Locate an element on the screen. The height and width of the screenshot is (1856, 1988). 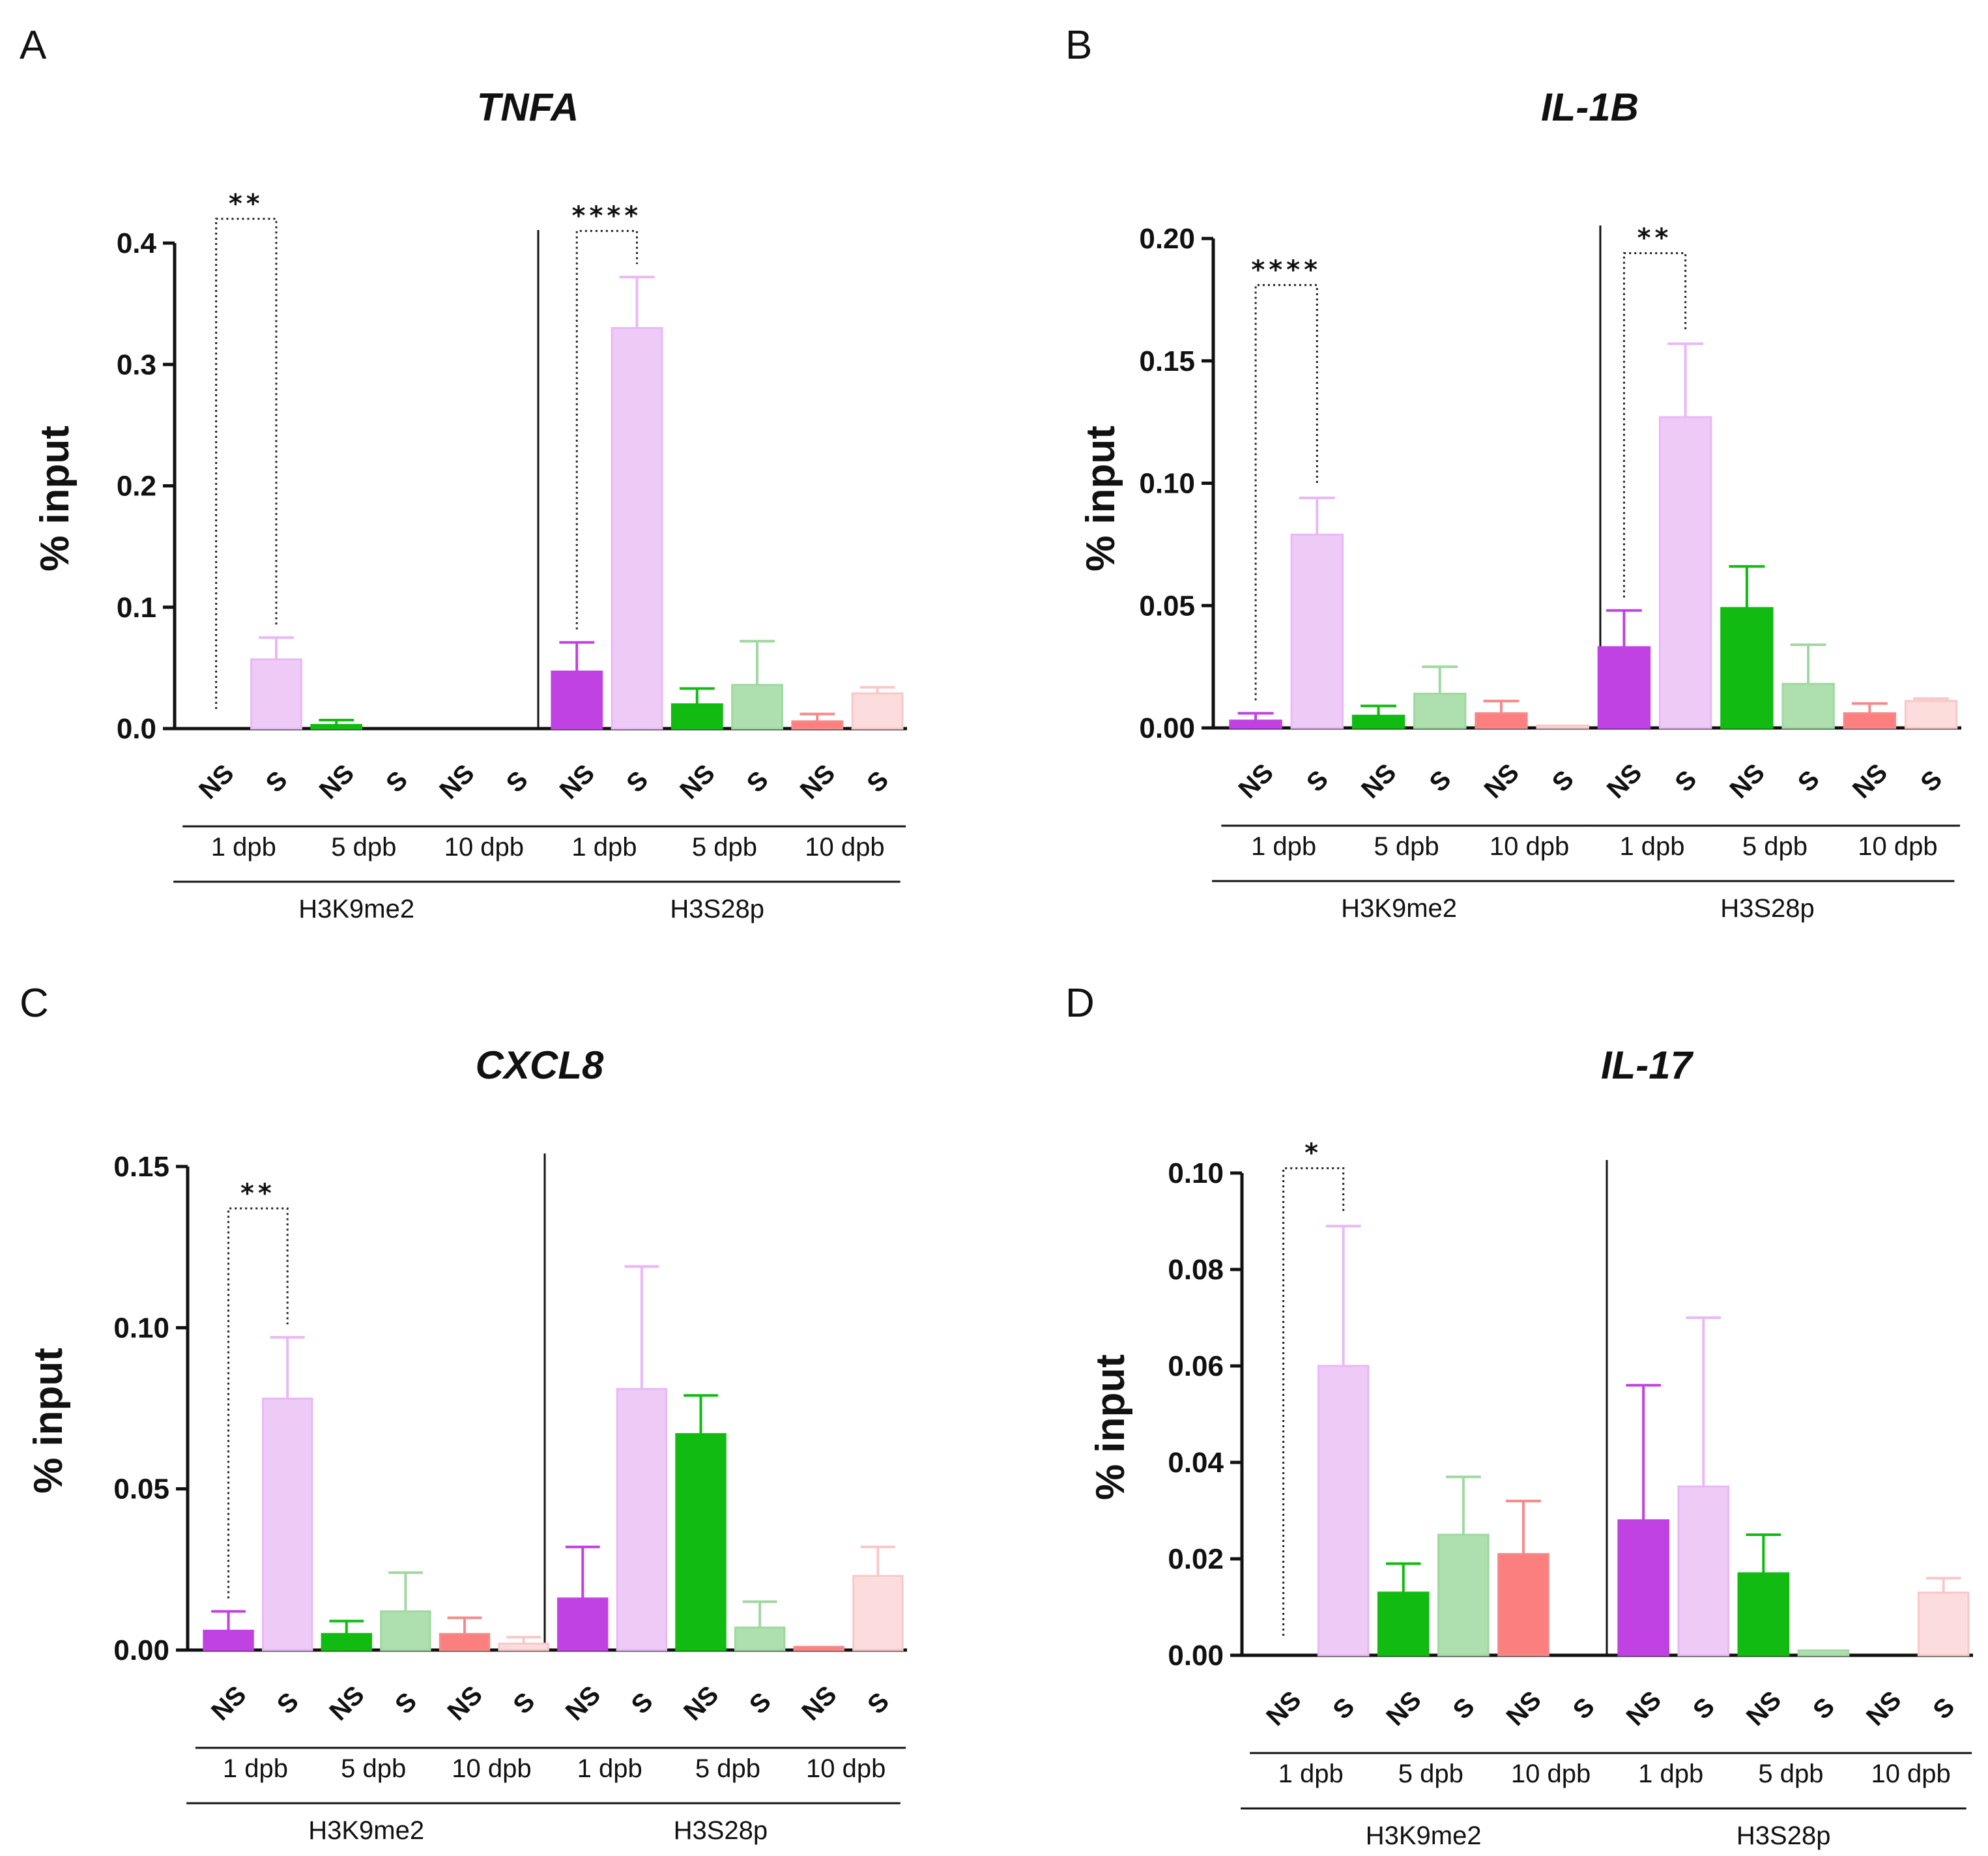
mark-label: H3K9me2 is located at coordinates (366, 1831).